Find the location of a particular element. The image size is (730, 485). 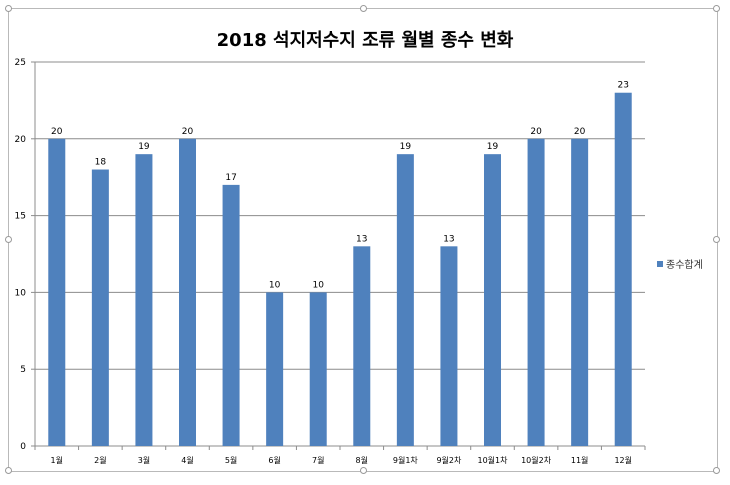

x-tick-label: 10월2차 is located at coordinates (536, 460).